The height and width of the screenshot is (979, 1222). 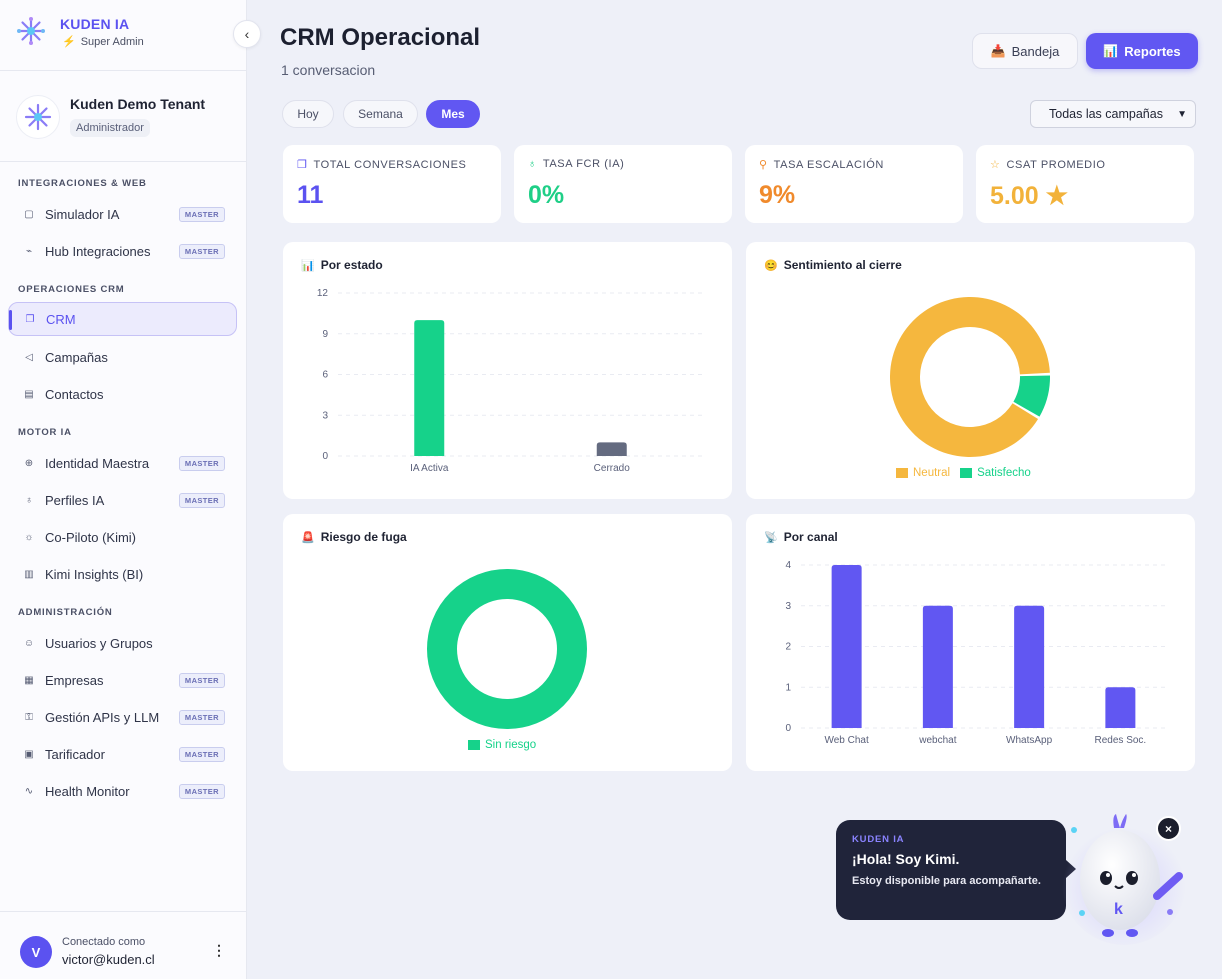 What do you see at coordinates (219, 950) in the screenshot?
I see `more-vertical-icon: ⋮` at bounding box center [219, 950].